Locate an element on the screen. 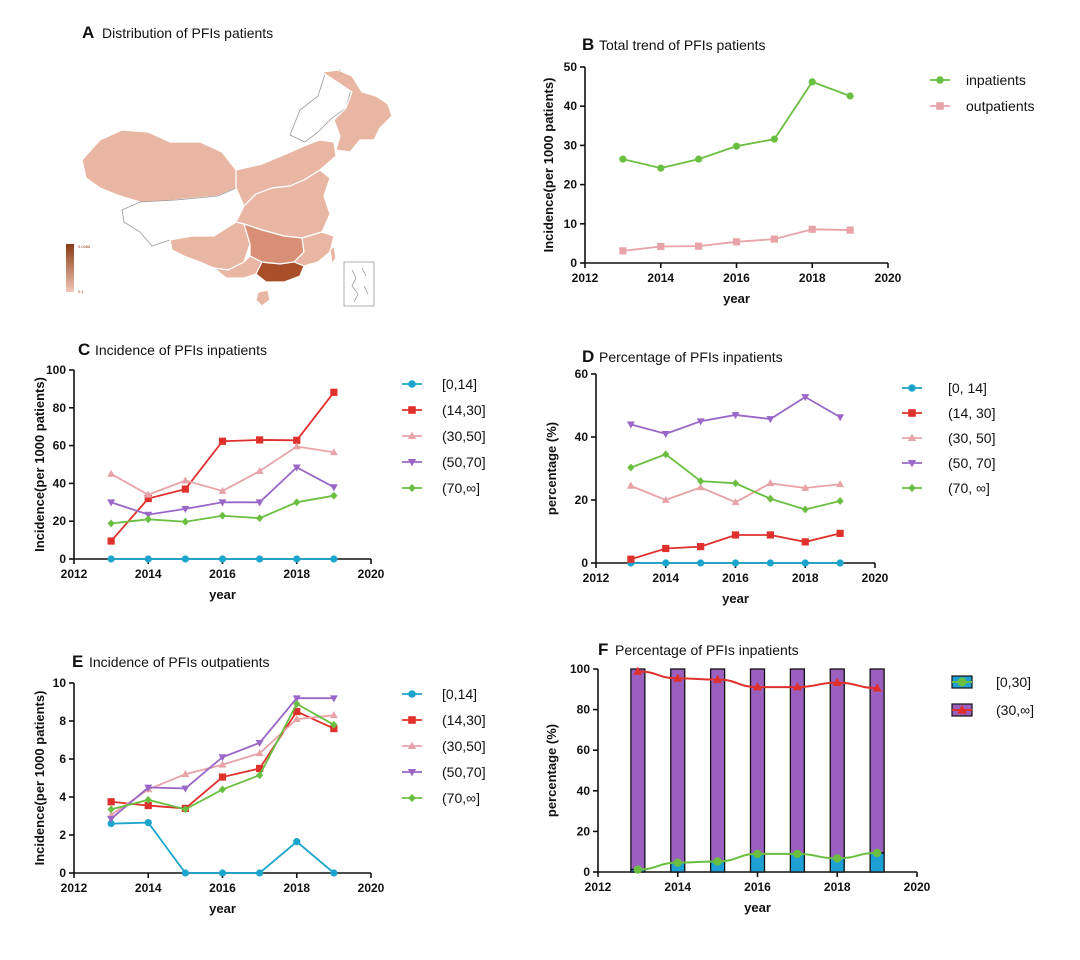 This screenshot has width=1080, height=960. panel-f-y-tick-label: 100 is located at coordinates (580, 669).